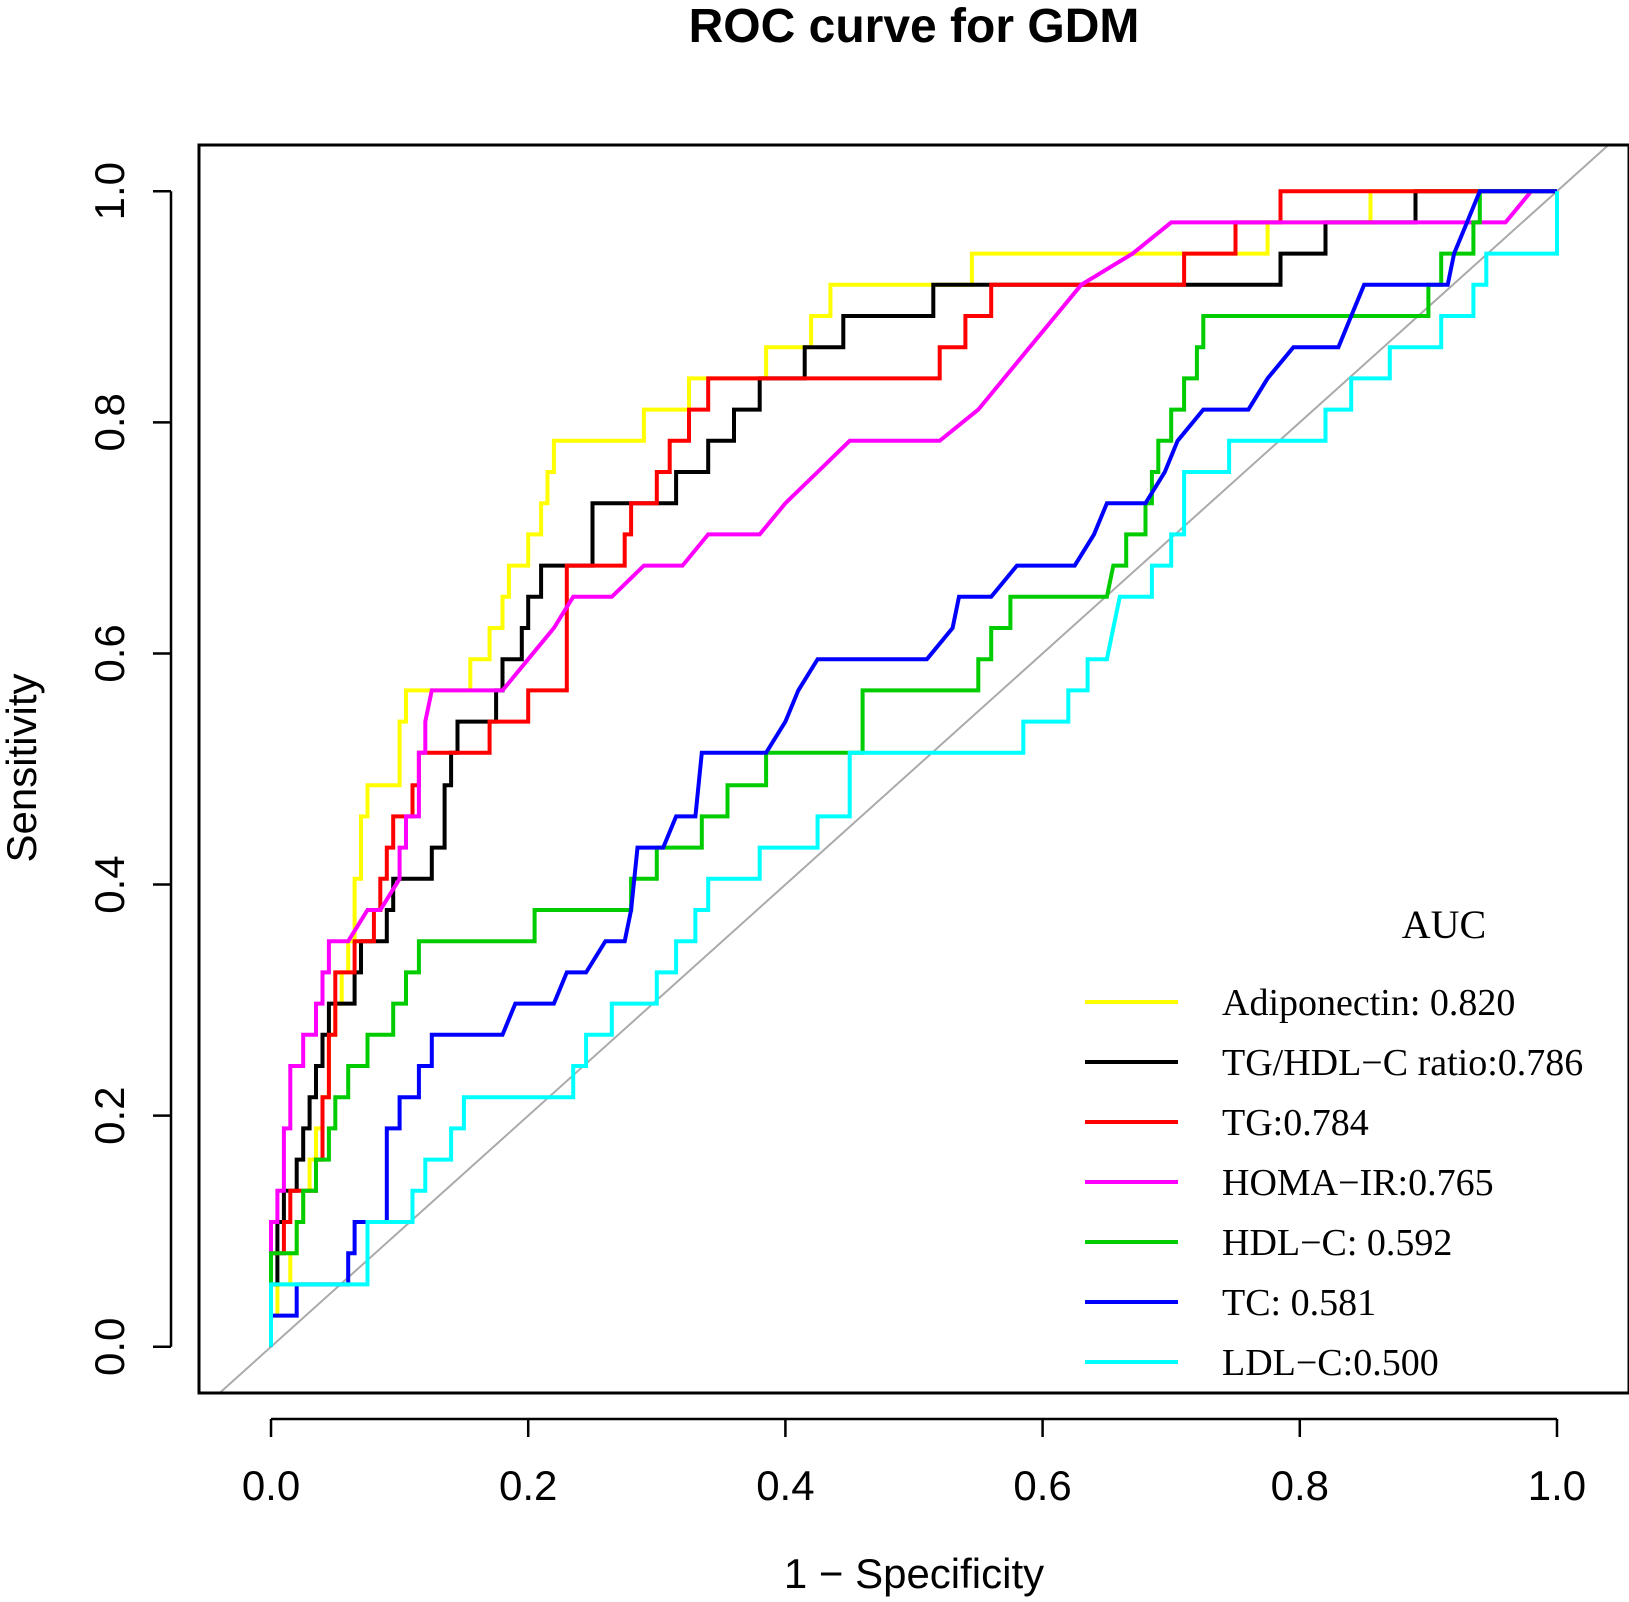 The height and width of the screenshot is (1602, 1629). Describe the element at coordinates (1358, 1183) in the screenshot. I see `legend-label: HOMA−IR:0.765` at that location.